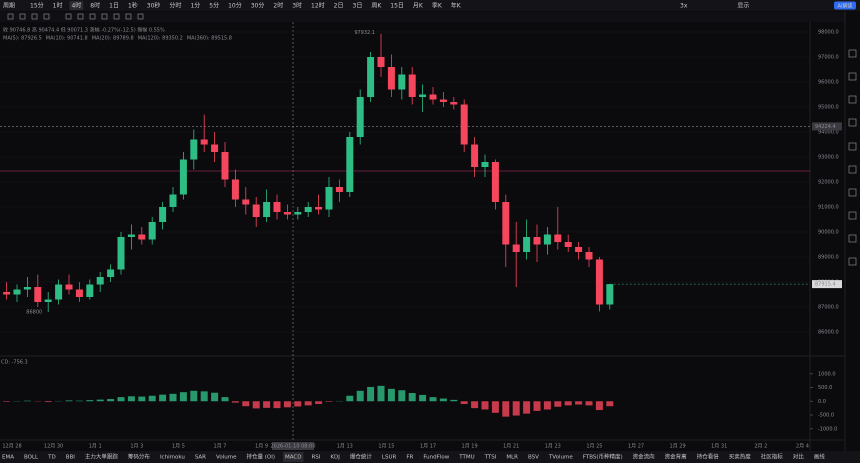 This screenshot has width=860, height=463. What do you see at coordinates (644, 457) in the screenshot?
I see `indicator-tab: 资金流向` at bounding box center [644, 457].